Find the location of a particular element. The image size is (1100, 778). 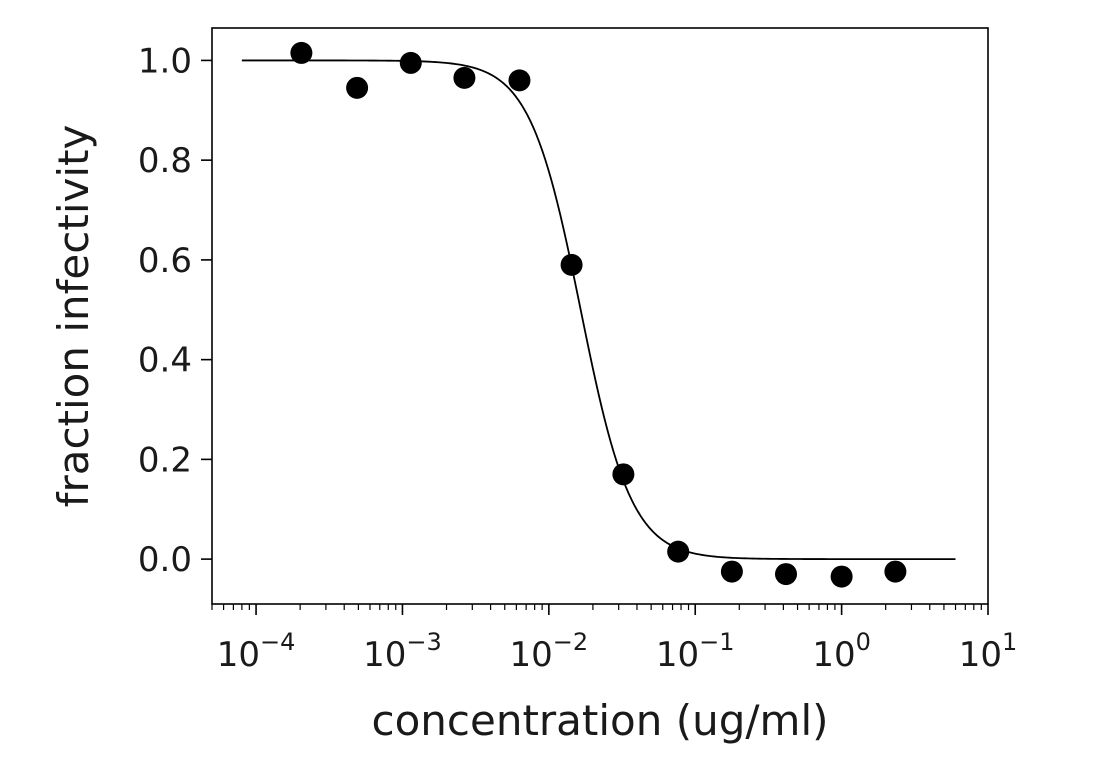

x-tick-label: 10⁻² is located at coordinates (549, 651).